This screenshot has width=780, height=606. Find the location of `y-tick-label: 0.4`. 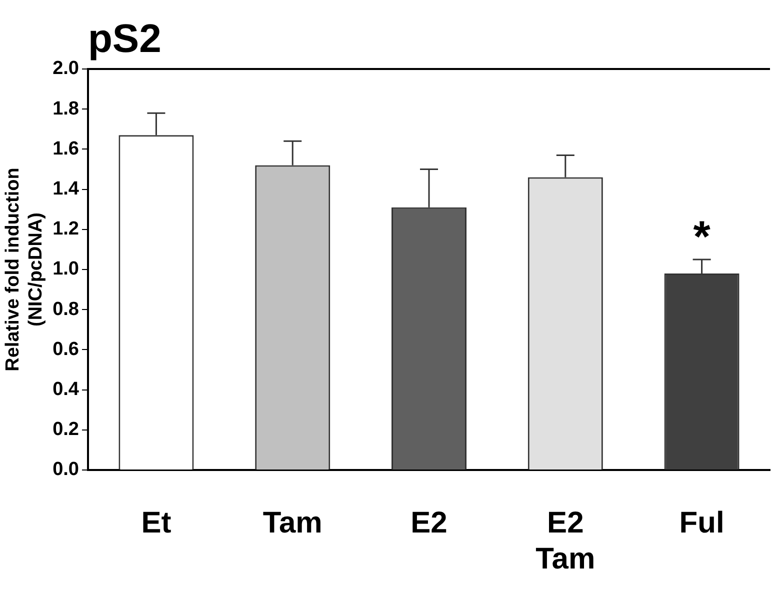

y-tick-label: 0.4 is located at coordinates (66, 389).